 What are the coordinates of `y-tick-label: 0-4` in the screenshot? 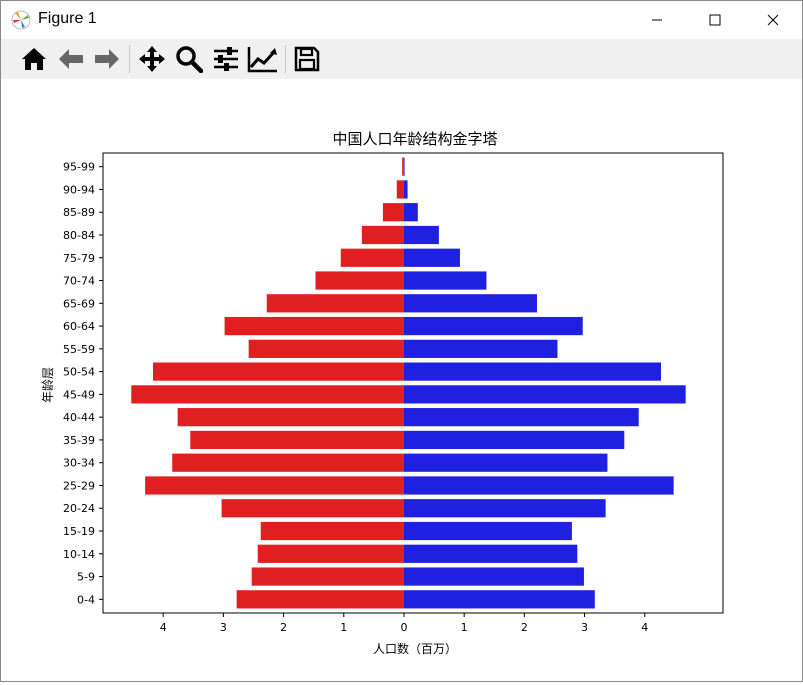 It's located at (86, 599).